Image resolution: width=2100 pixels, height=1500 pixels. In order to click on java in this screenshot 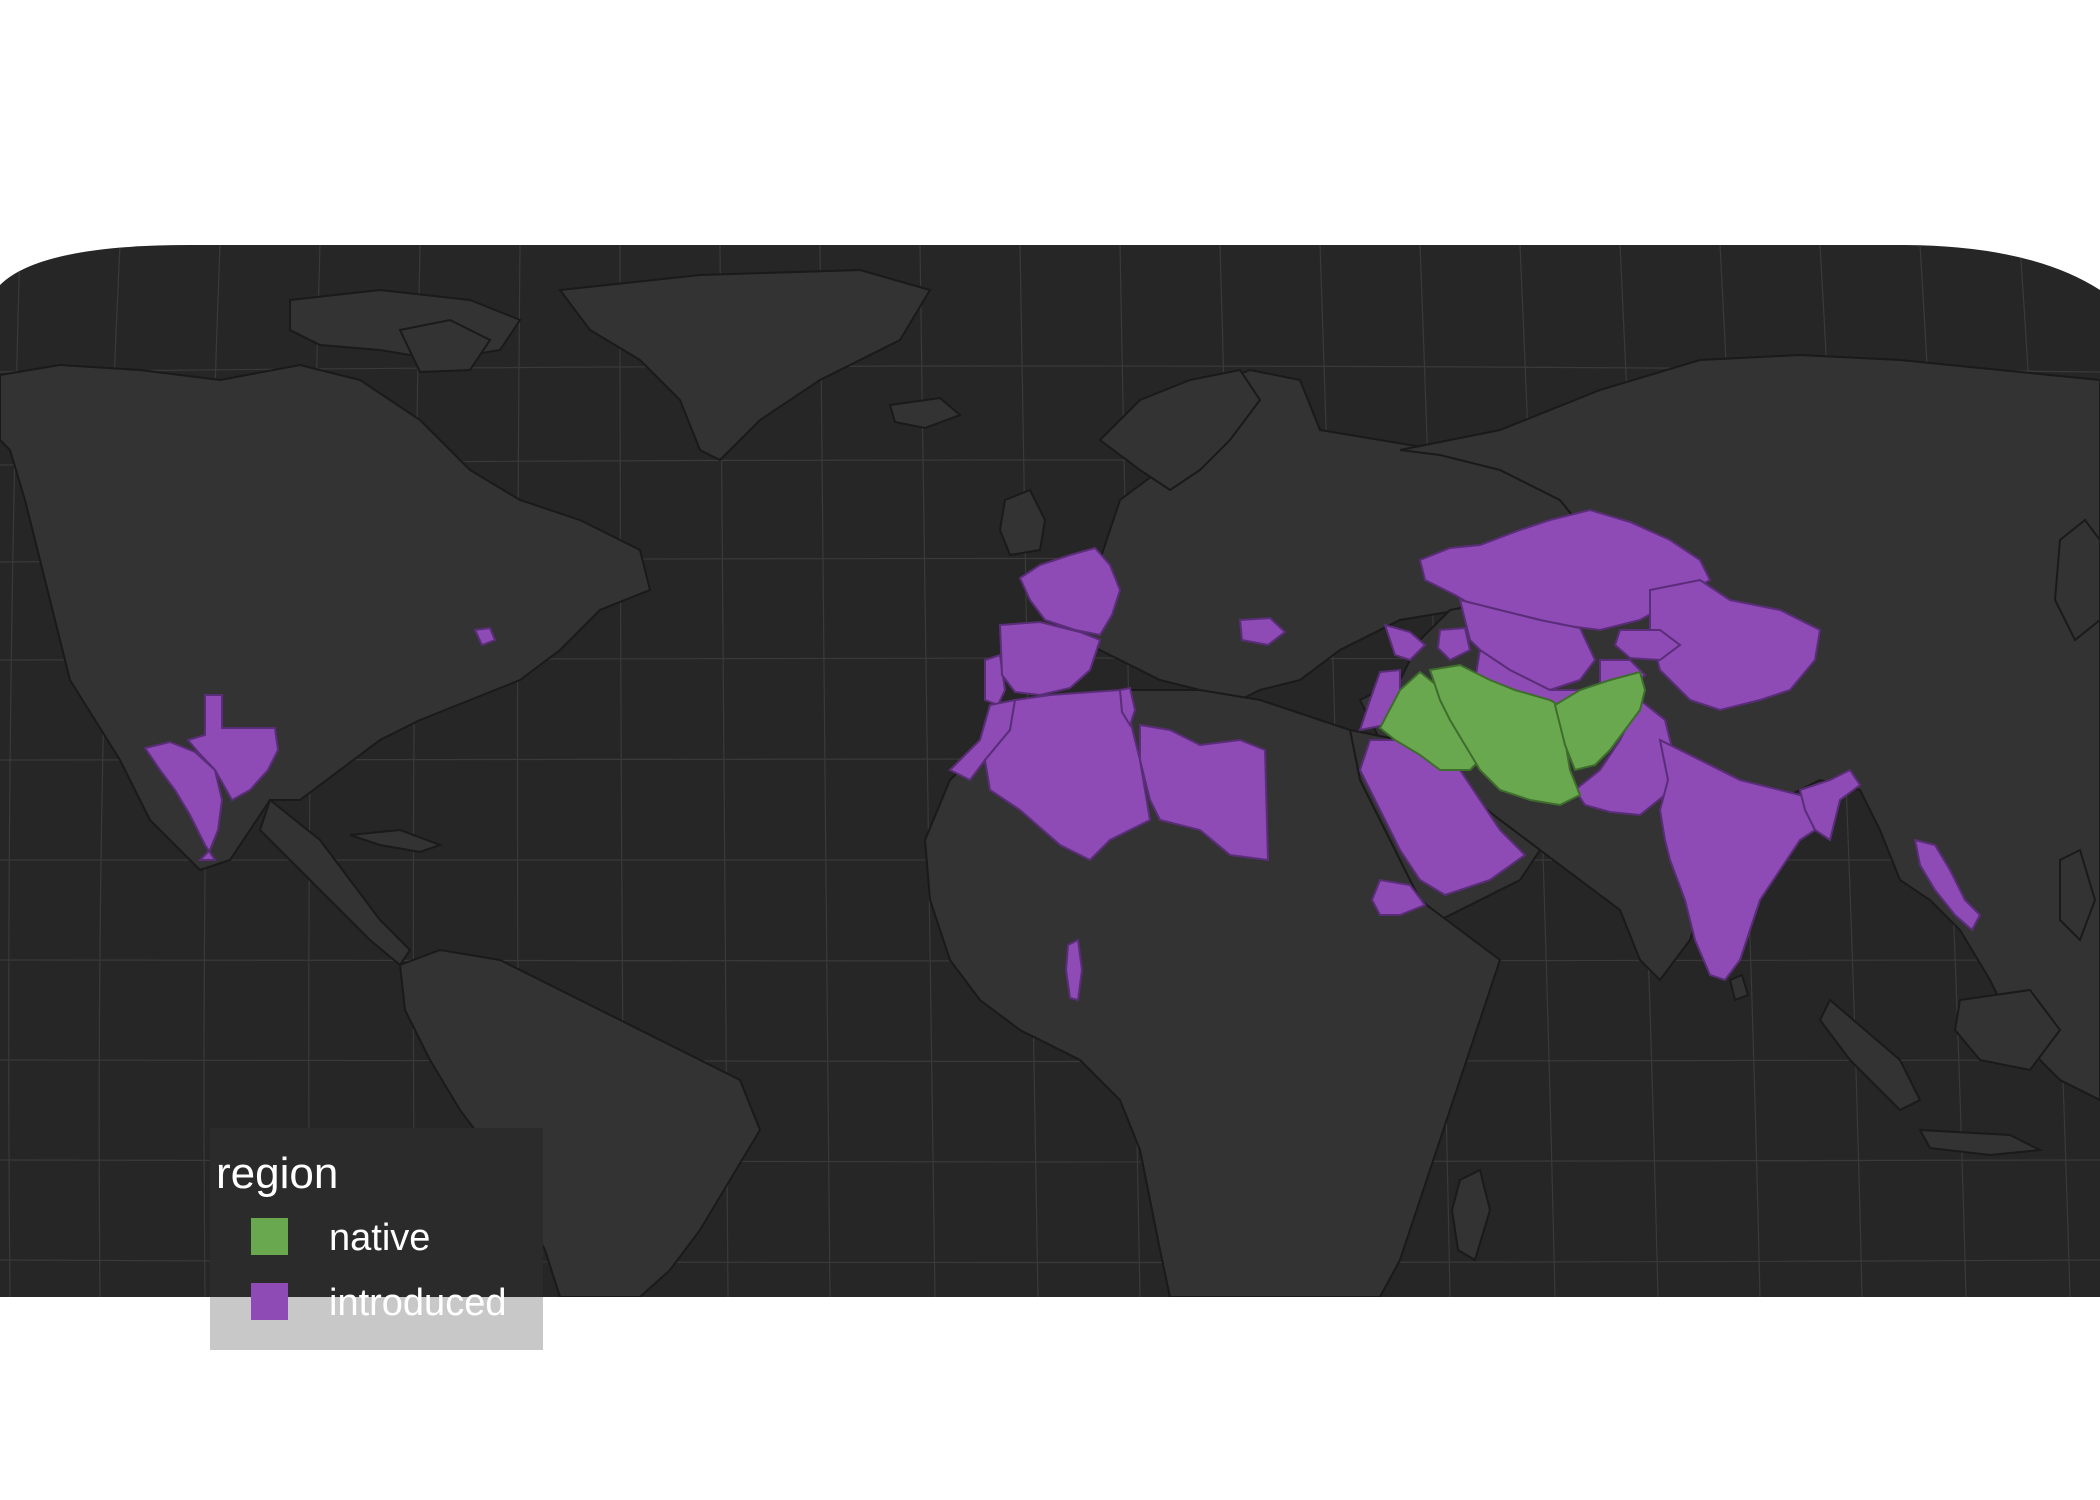, I will do `click(1981, 1142)`.